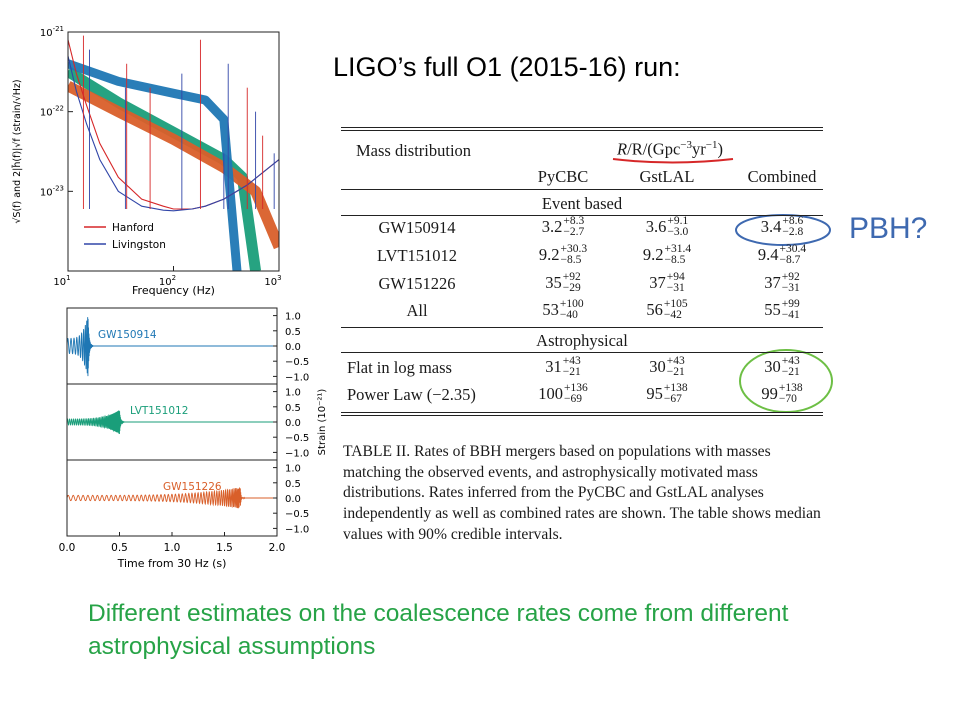 The image size is (960, 720). I want to click on table-cell-value: 3.2 +8.3 −2.7, so click(563, 226).